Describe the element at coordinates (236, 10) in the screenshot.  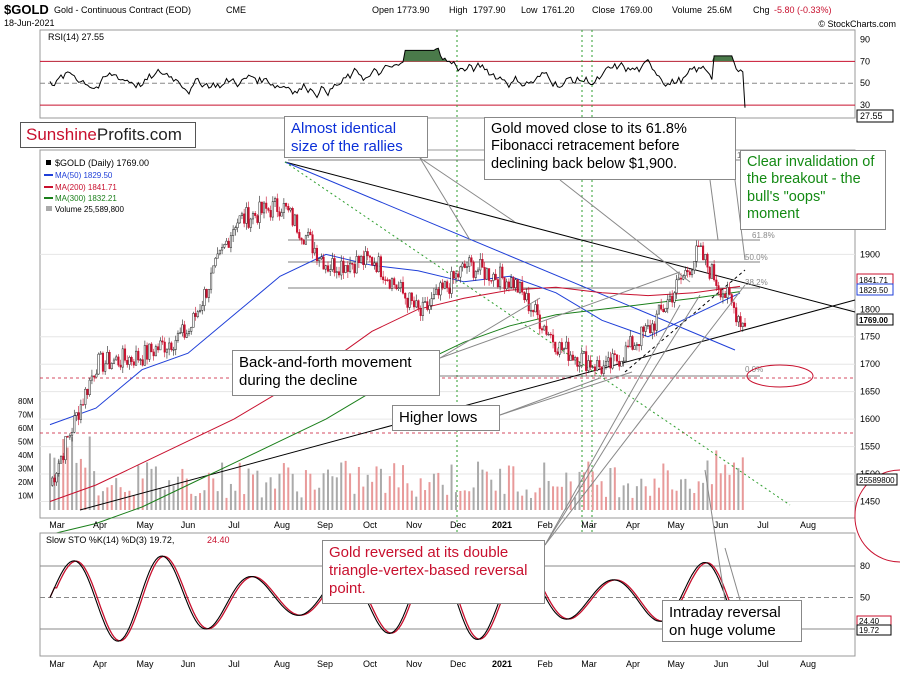
I see `exchange-label: CME` at that location.